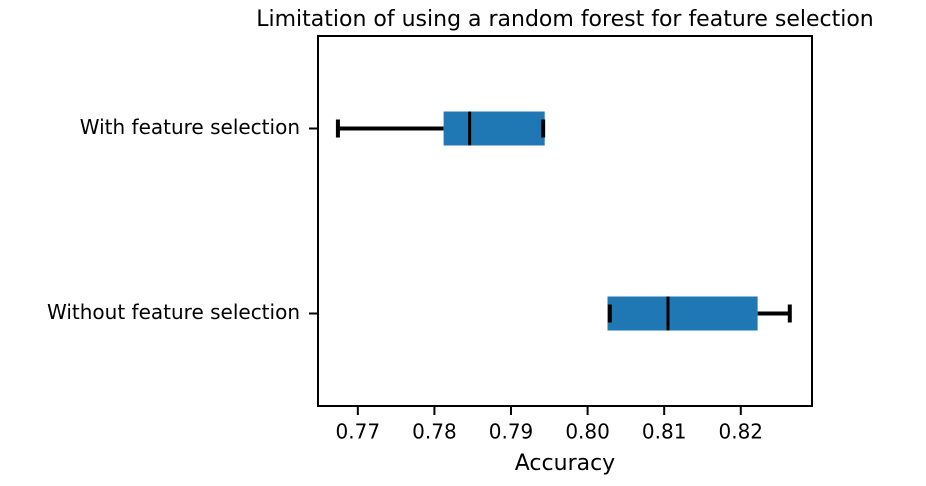 The height and width of the screenshot is (486, 926). What do you see at coordinates (565, 463) in the screenshot?
I see `x-axis-label: Accuracy` at bounding box center [565, 463].